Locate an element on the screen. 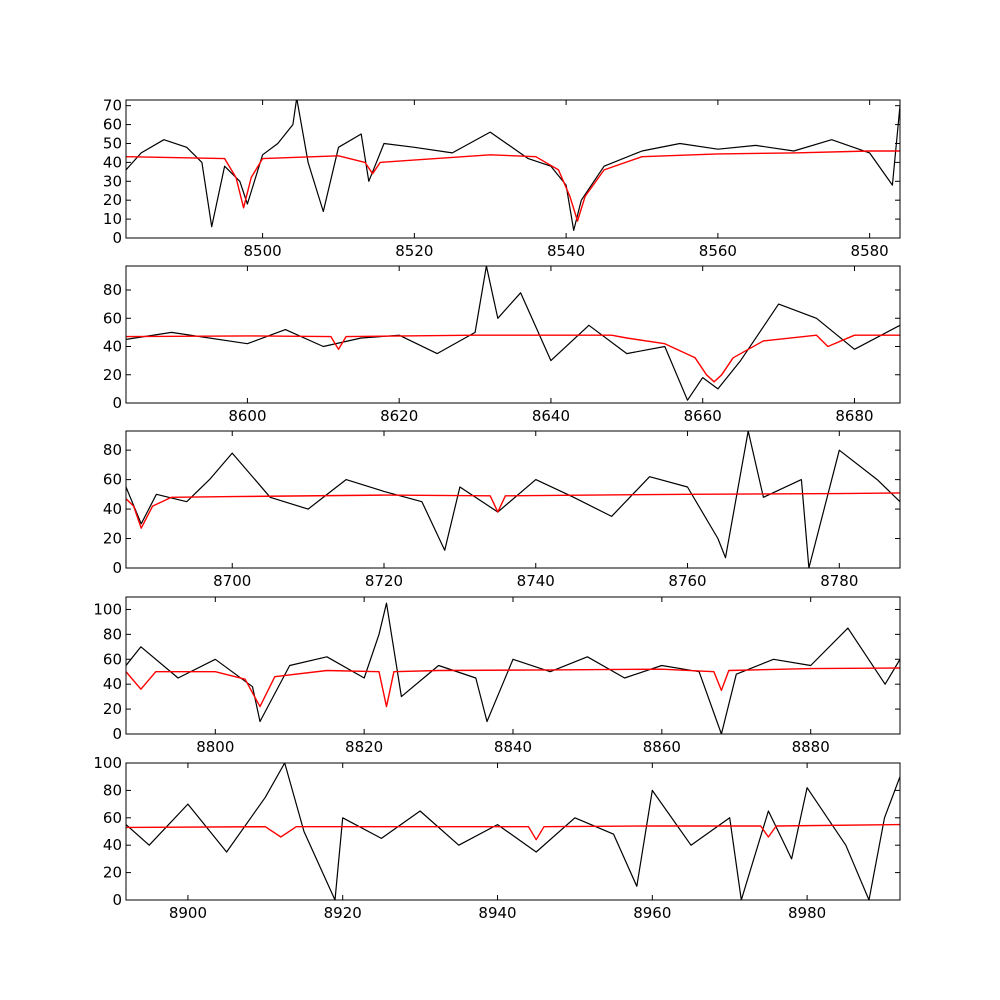  x-tick-label: 8720 is located at coordinates (384, 581).